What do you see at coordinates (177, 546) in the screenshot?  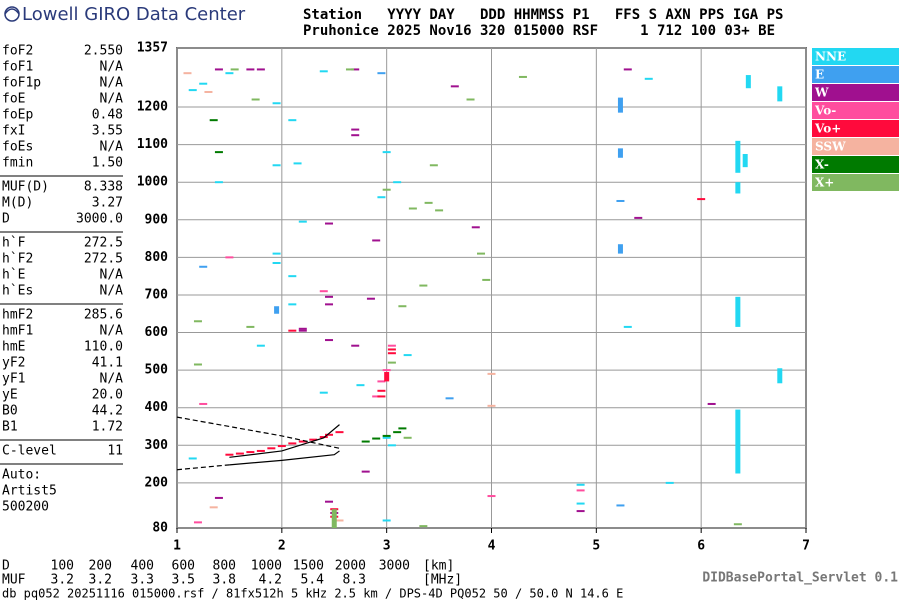 I see `x-tick-label: 1` at bounding box center [177, 546].